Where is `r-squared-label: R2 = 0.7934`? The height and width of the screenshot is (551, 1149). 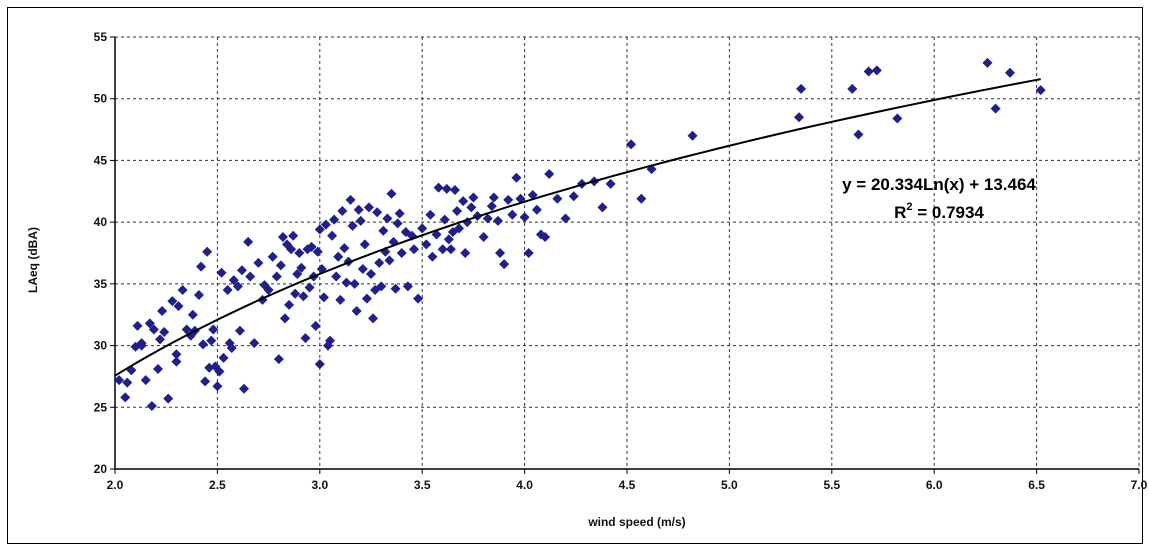
r-squared-label: R2 = 0.7934 is located at coordinates (939, 211).